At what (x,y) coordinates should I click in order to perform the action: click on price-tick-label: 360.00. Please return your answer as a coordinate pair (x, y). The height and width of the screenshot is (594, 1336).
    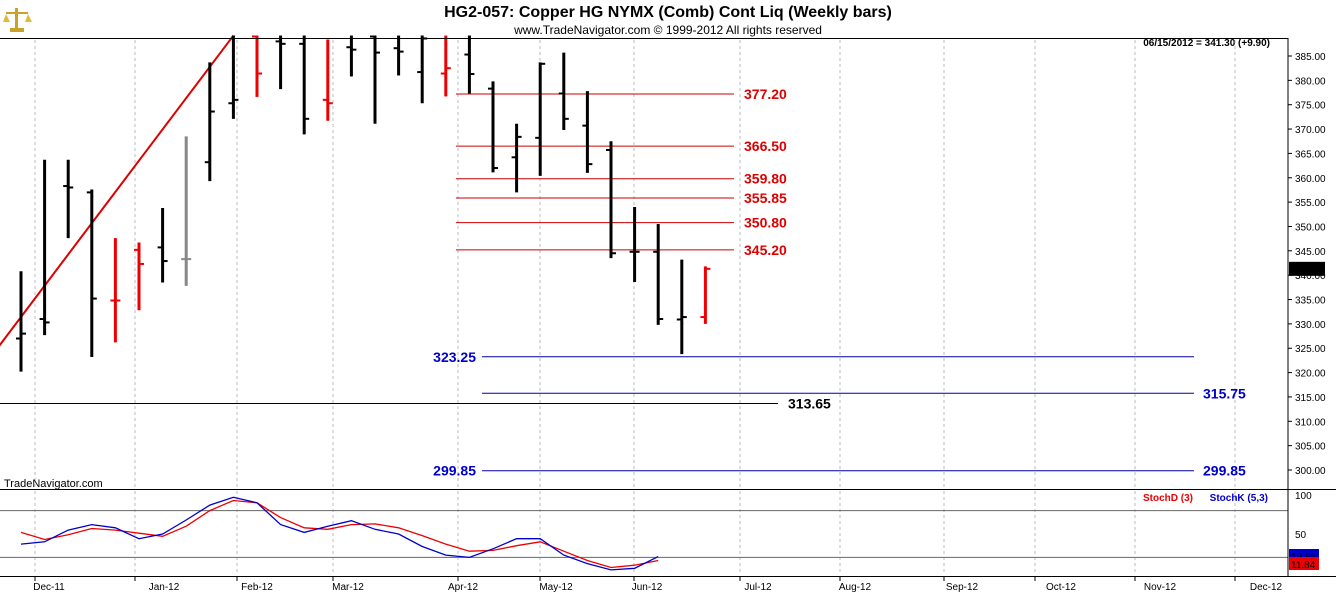
    Looking at the image, I should click on (1310, 179).